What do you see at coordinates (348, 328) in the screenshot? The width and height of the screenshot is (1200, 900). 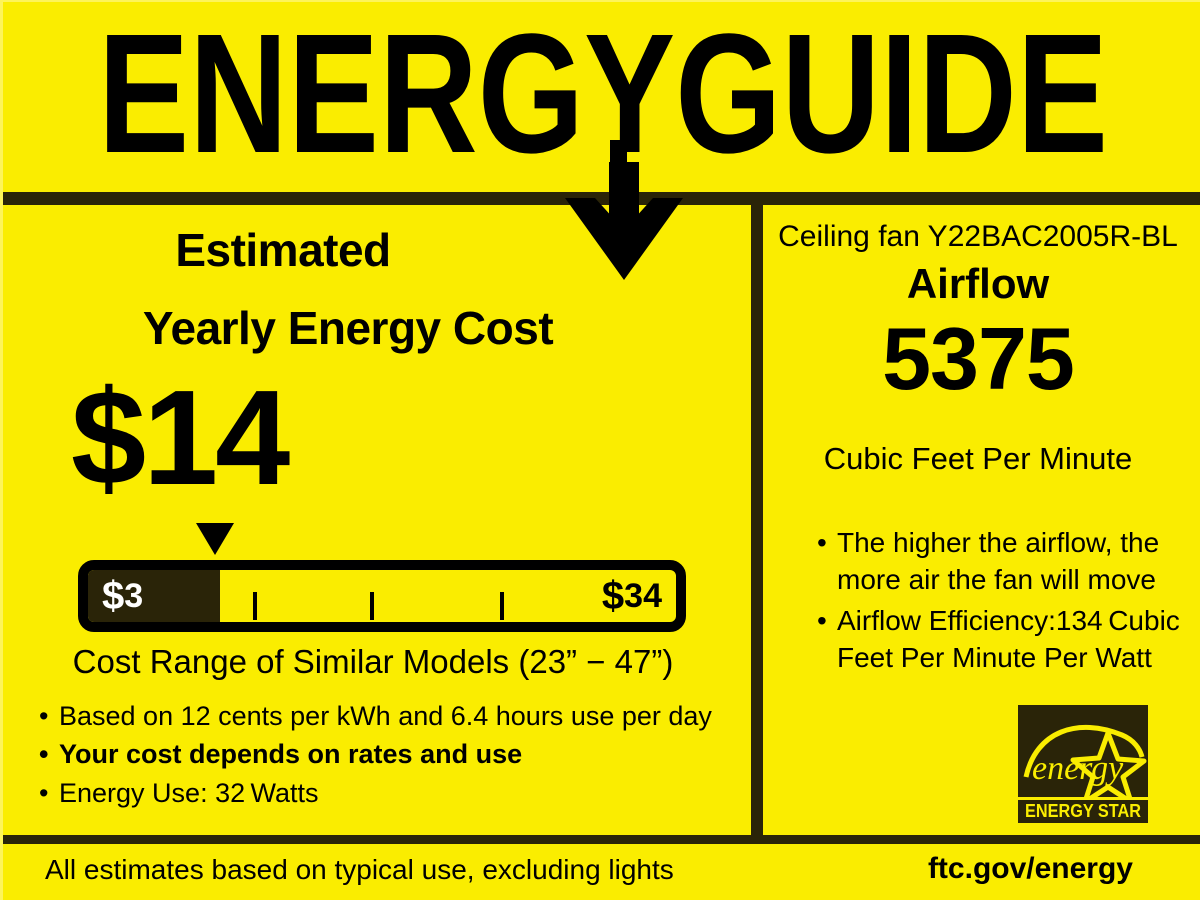 I see `estimated-label-line2: Yearly Energy Cost` at bounding box center [348, 328].